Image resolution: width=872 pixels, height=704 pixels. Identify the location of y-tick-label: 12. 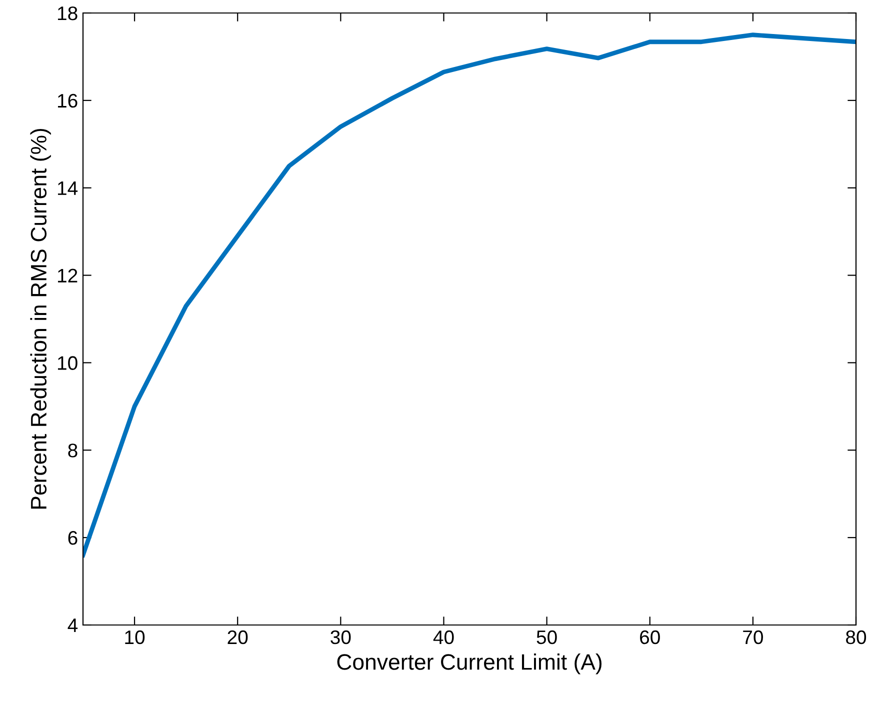
(68, 275).